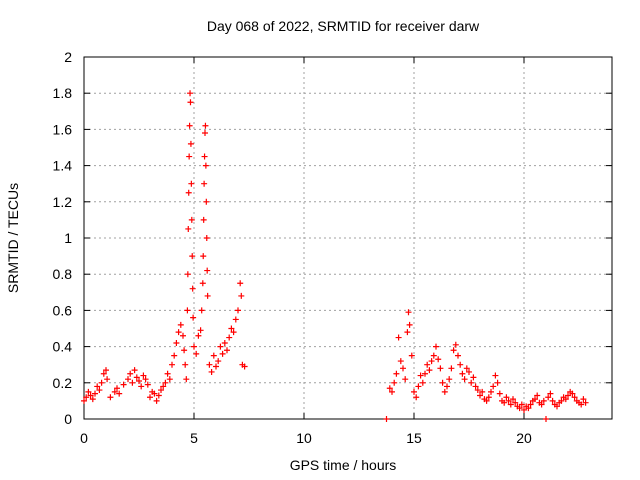 Image resolution: width=640 pixels, height=480 pixels. Describe the element at coordinates (414, 438) in the screenshot. I see `x-tick-label: 15` at that location.